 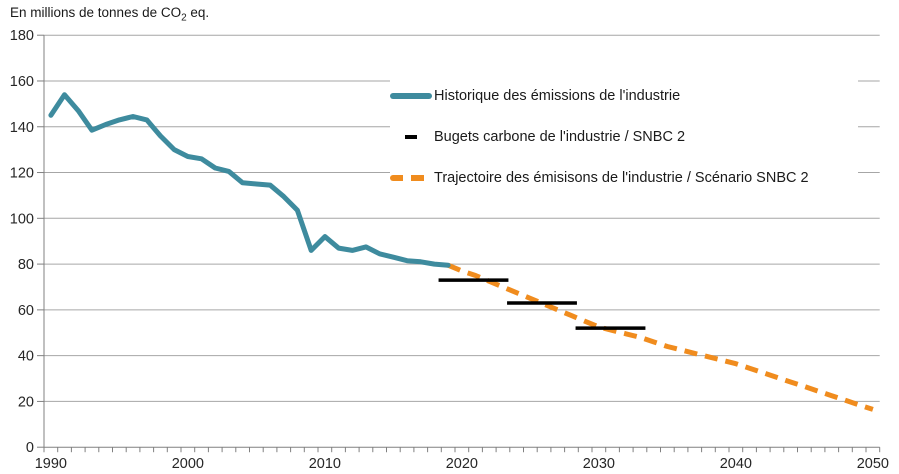 What do you see at coordinates (599, 464) in the screenshot?
I see `x-tick-label-2030: 2030` at bounding box center [599, 464].